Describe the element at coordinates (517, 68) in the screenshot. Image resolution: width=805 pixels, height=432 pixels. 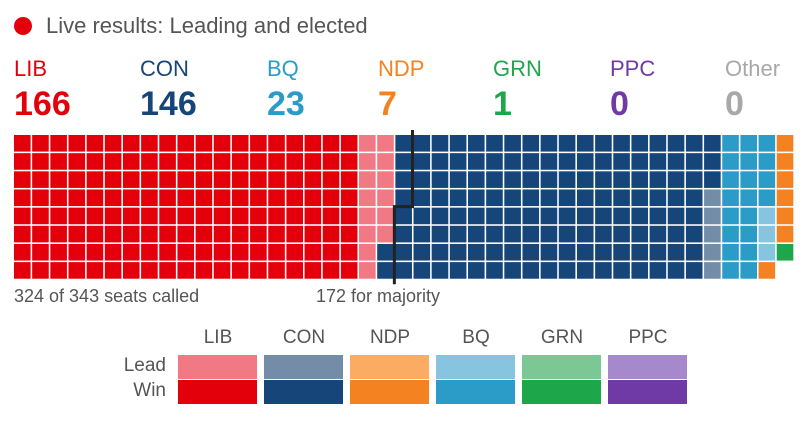
I see `party-name: GRN` at that location.